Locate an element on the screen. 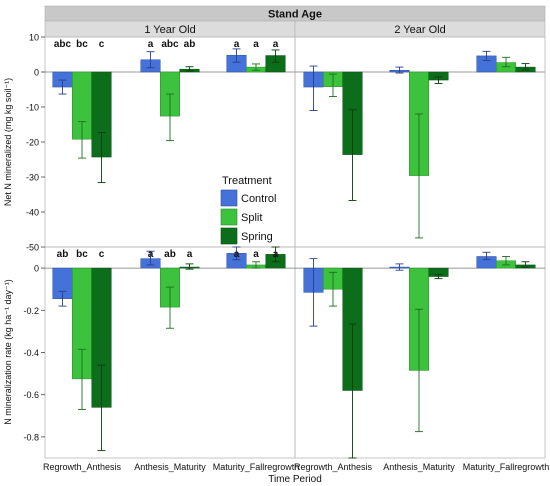  y-tick-label-r1-0: 0 is located at coordinates (36, 269).